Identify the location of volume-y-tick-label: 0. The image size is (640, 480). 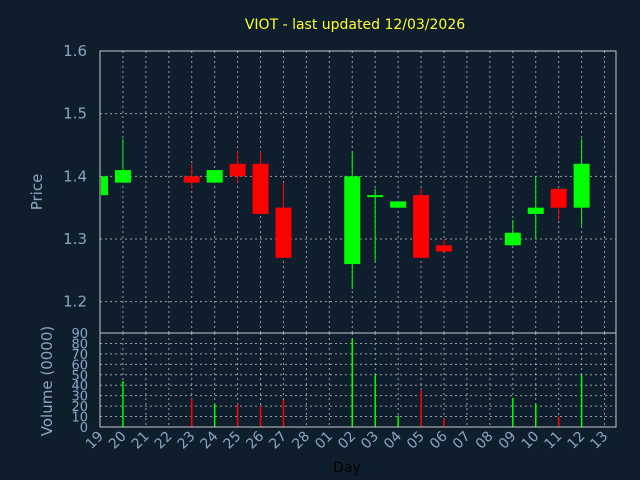
(84, 428).